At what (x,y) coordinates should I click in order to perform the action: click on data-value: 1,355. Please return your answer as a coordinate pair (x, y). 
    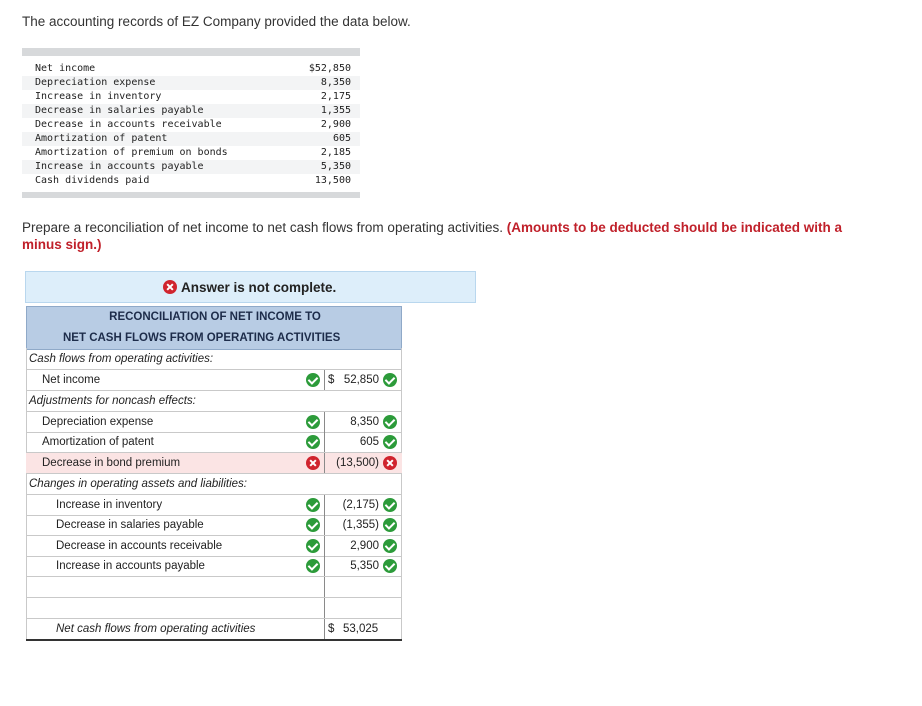
    Looking at the image, I should click on (335, 110).